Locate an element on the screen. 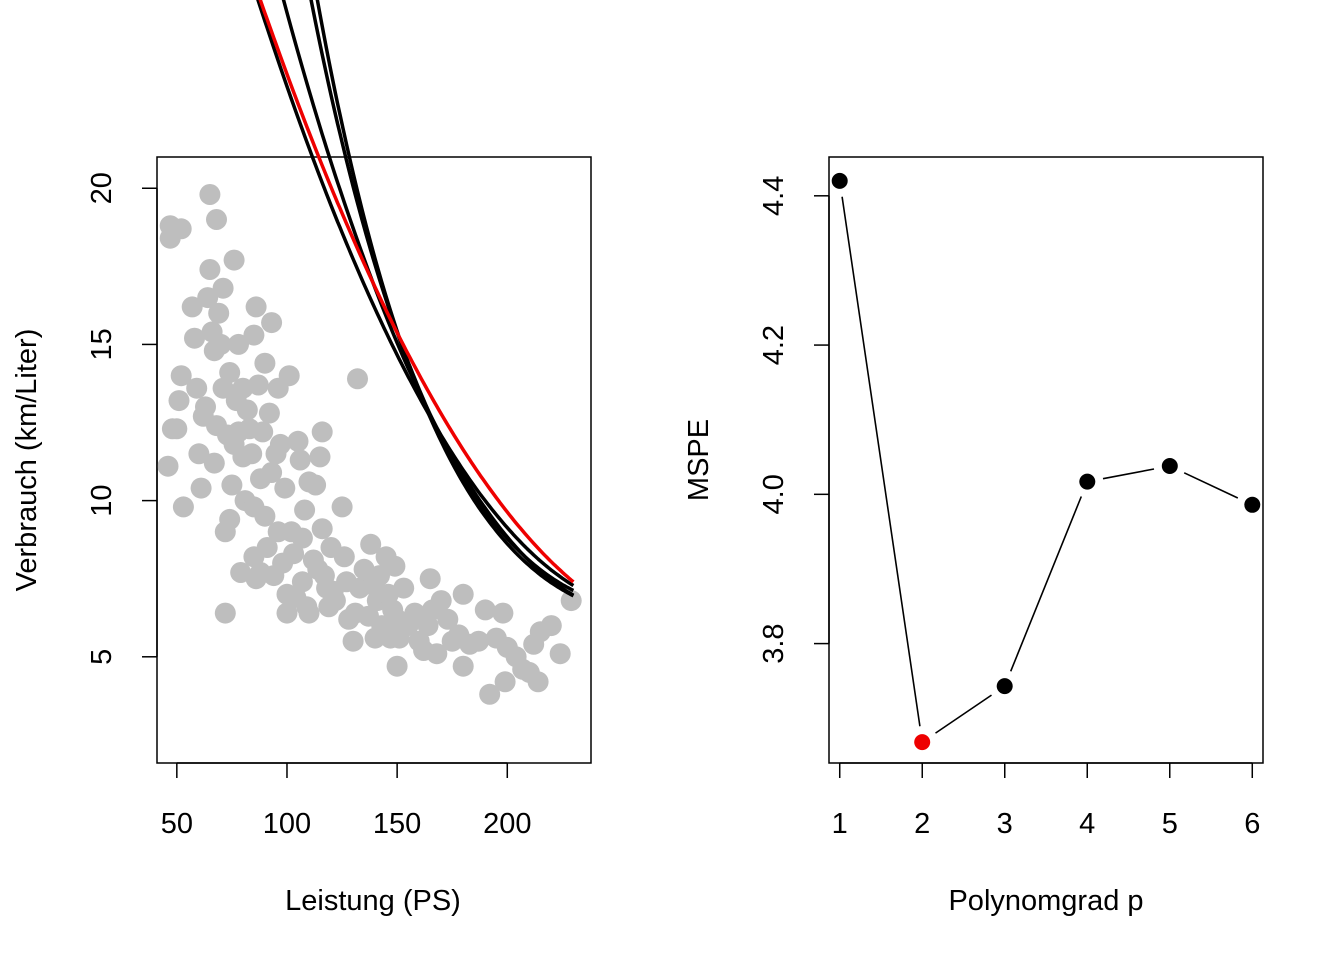  y-tick-label: 4.4 is located at coordinates (774, 196).